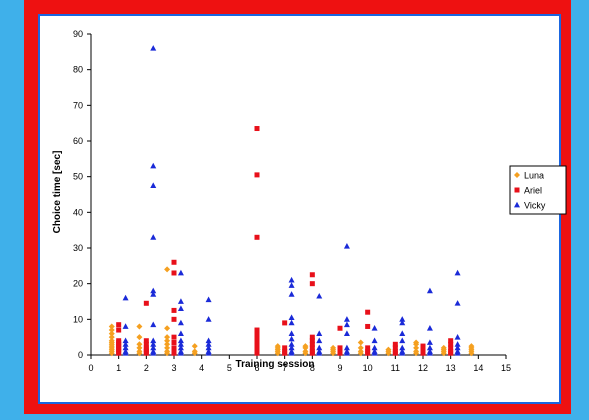  Describe the element at coordinates (201, 368) in the screenshot. I see `x-tick-label: 4` at that location.